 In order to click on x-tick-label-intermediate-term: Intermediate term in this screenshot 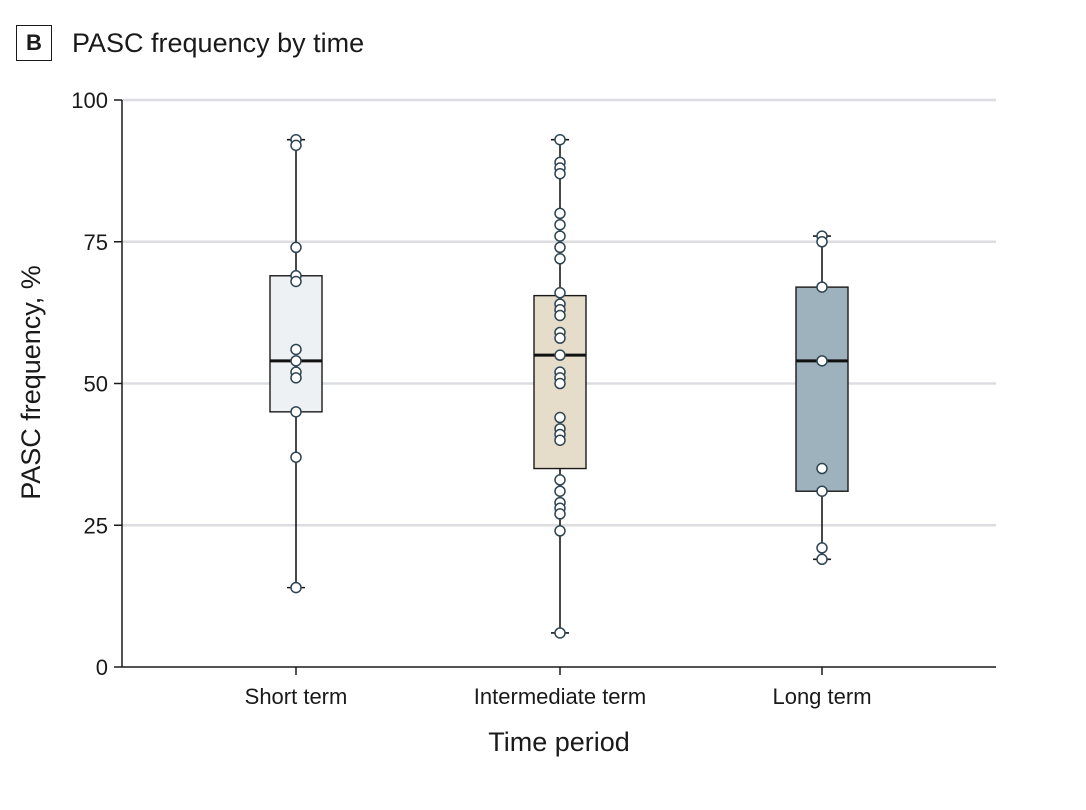, I will do `click(560, 696)`.